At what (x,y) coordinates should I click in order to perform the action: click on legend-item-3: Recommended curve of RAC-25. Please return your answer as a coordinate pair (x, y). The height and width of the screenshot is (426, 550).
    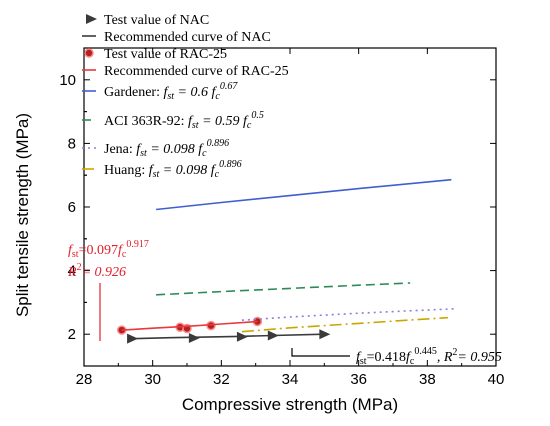
    Looking at the image, I should click on (185, 71).